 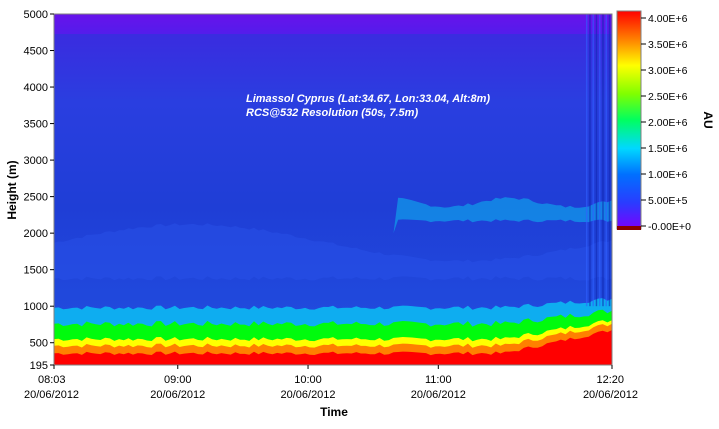 What do you see at coordinates (52, 380) in the screenshot?
I see `x-tick-time: 08:03` at bounding box center [52, 380].